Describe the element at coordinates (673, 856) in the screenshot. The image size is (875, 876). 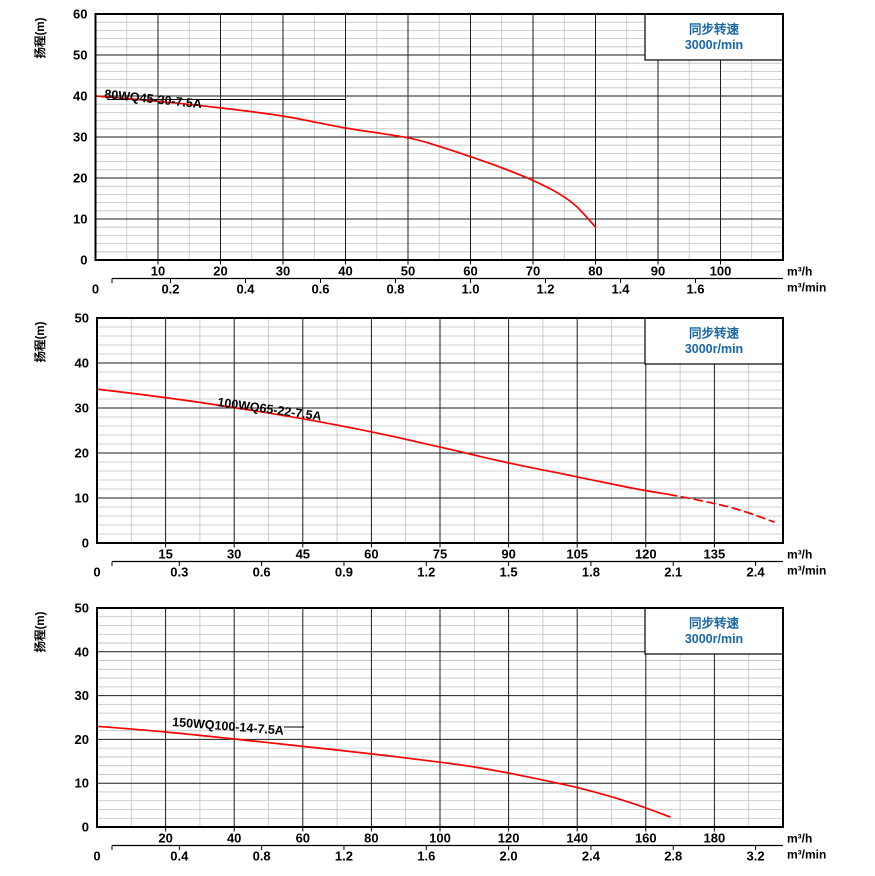
I see `x-tick-label-m3min: 2.8` at that location.